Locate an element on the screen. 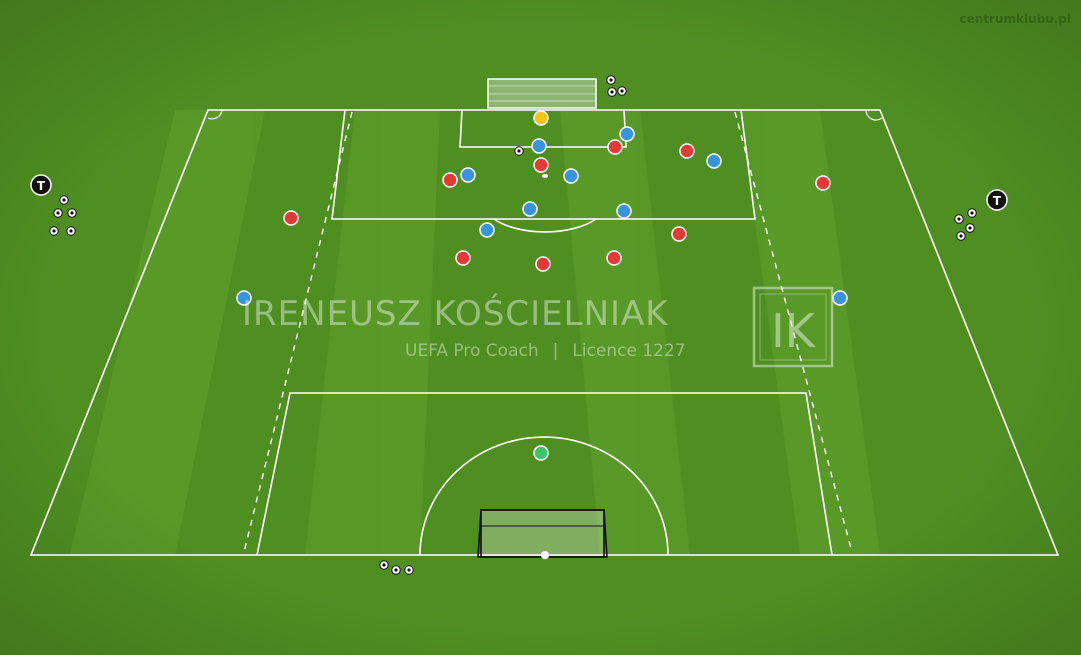  watermark-role: UEFA Pro Coach is located at coordinates (472, 351).